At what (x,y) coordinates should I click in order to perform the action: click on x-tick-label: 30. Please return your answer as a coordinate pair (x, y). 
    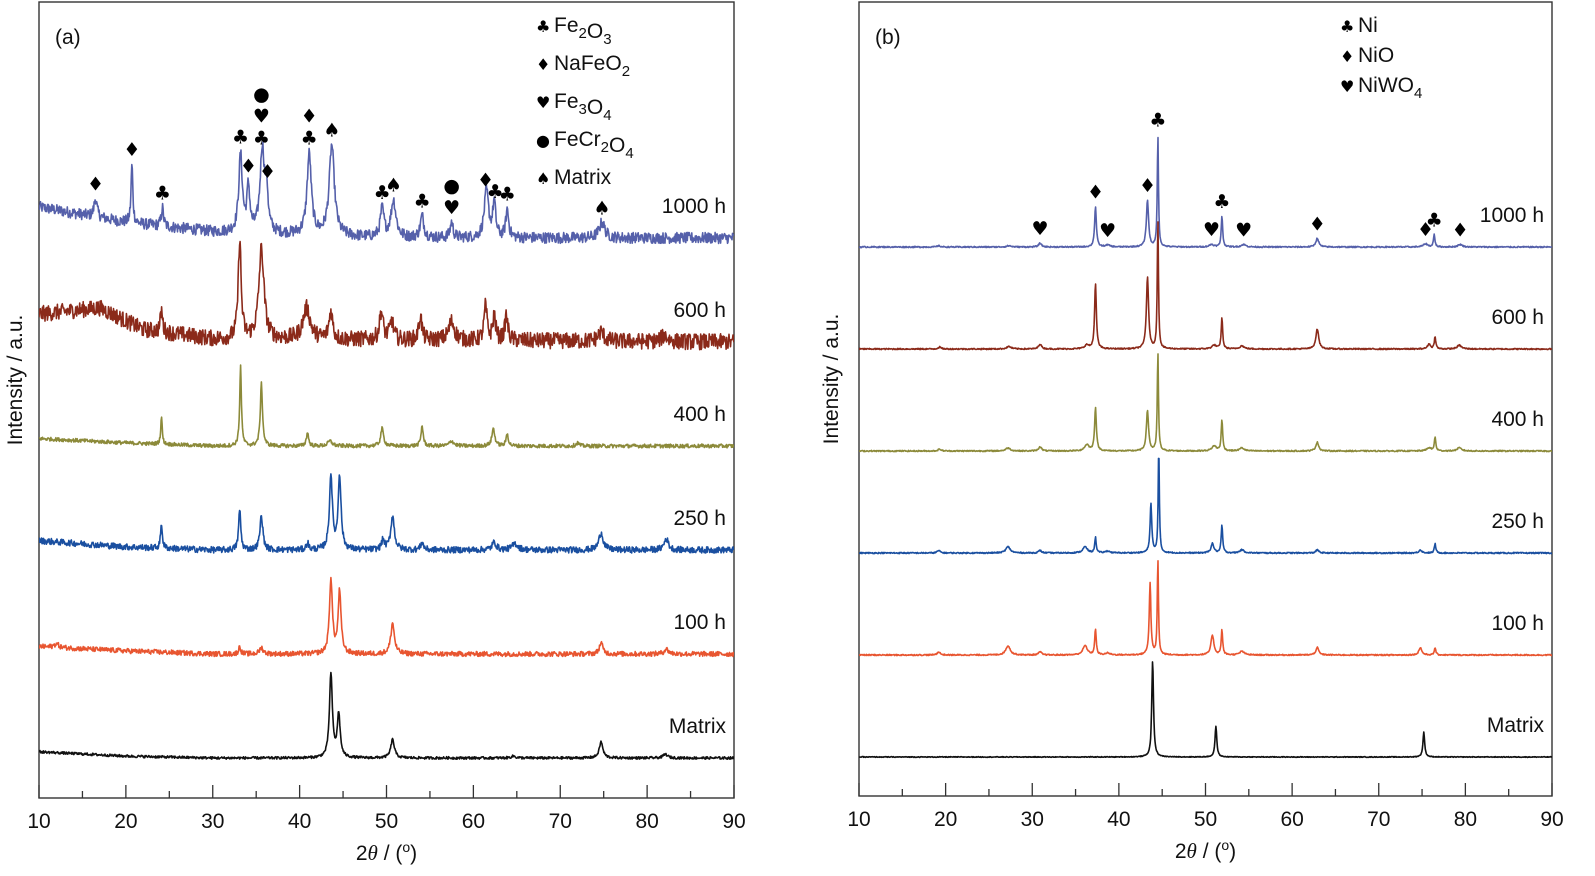
    Looking at the image, I should click on (1032, 819).